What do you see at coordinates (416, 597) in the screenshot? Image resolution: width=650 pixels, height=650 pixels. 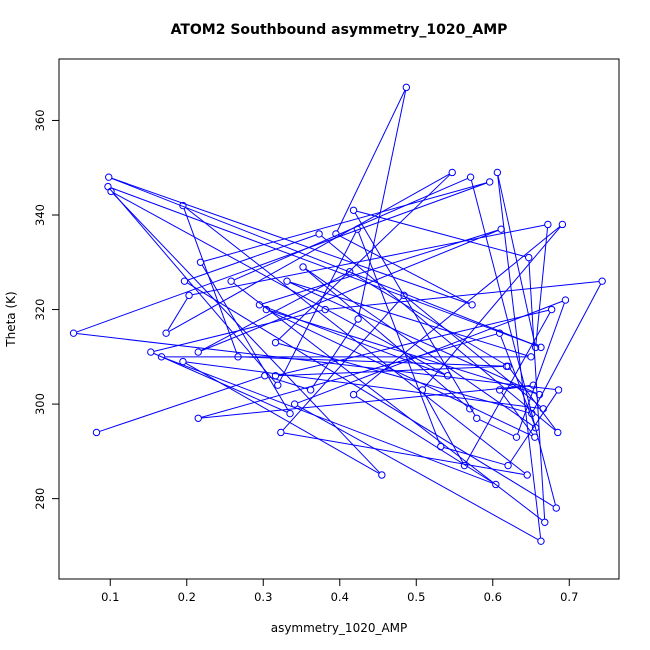 I see `x-tick-label: 0.5` at bounding box center [416, 597].